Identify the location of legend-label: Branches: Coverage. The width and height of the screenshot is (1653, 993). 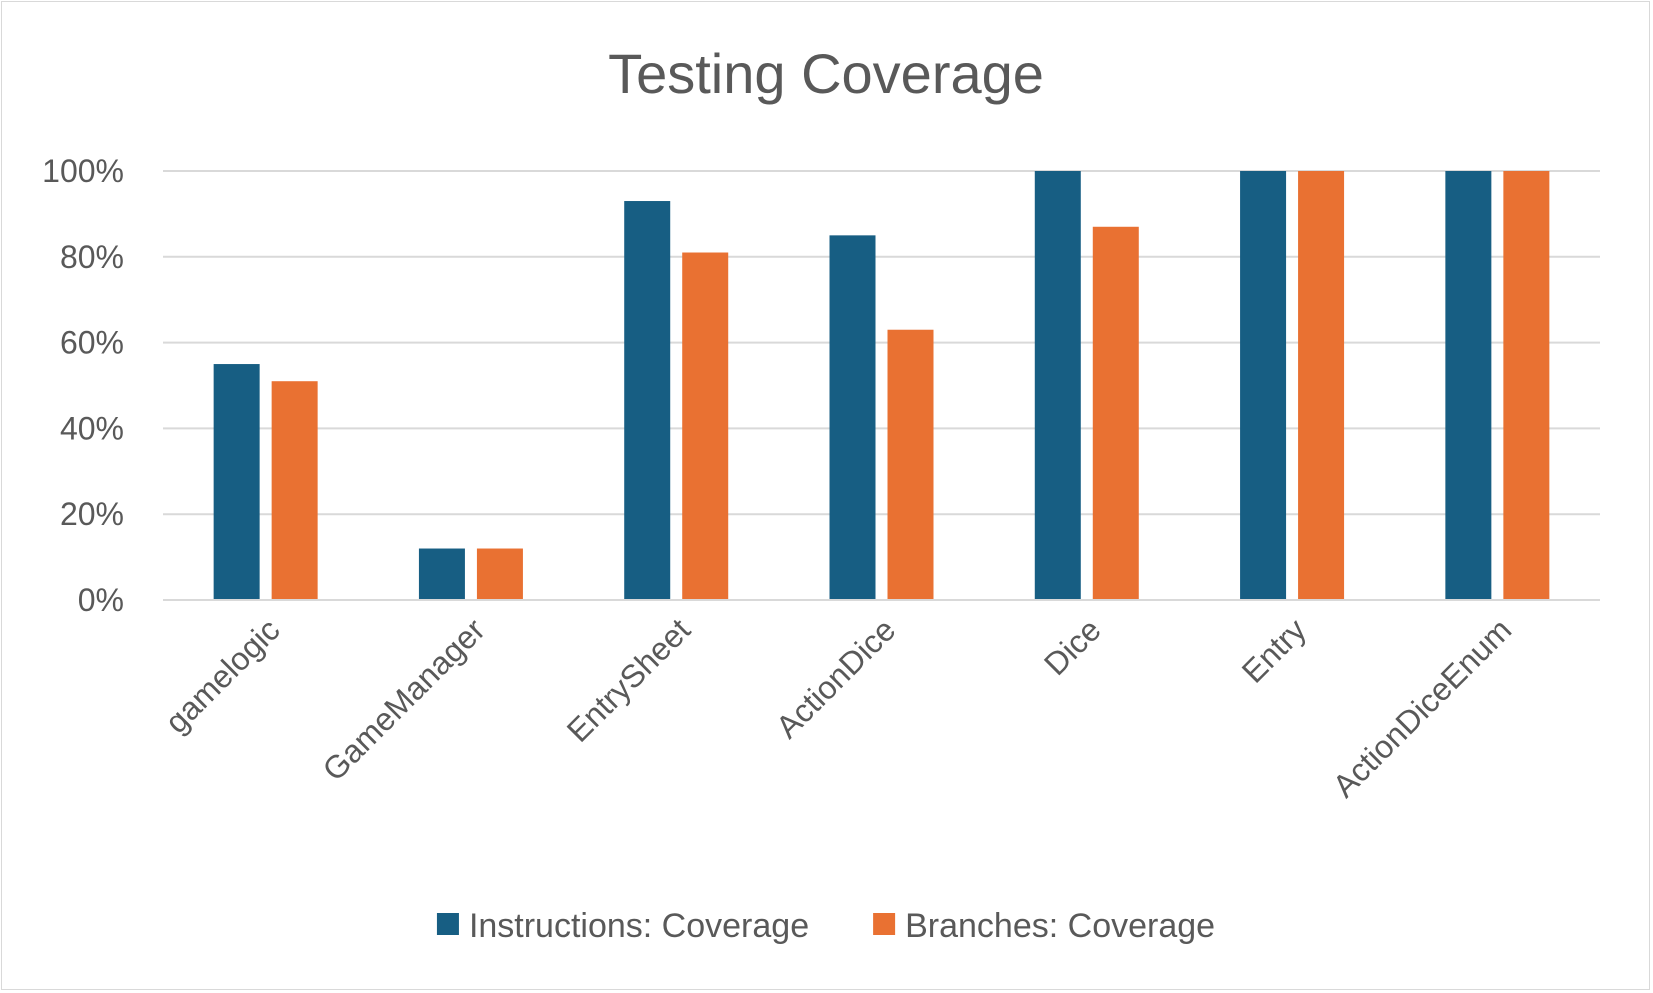
(1060, 926).